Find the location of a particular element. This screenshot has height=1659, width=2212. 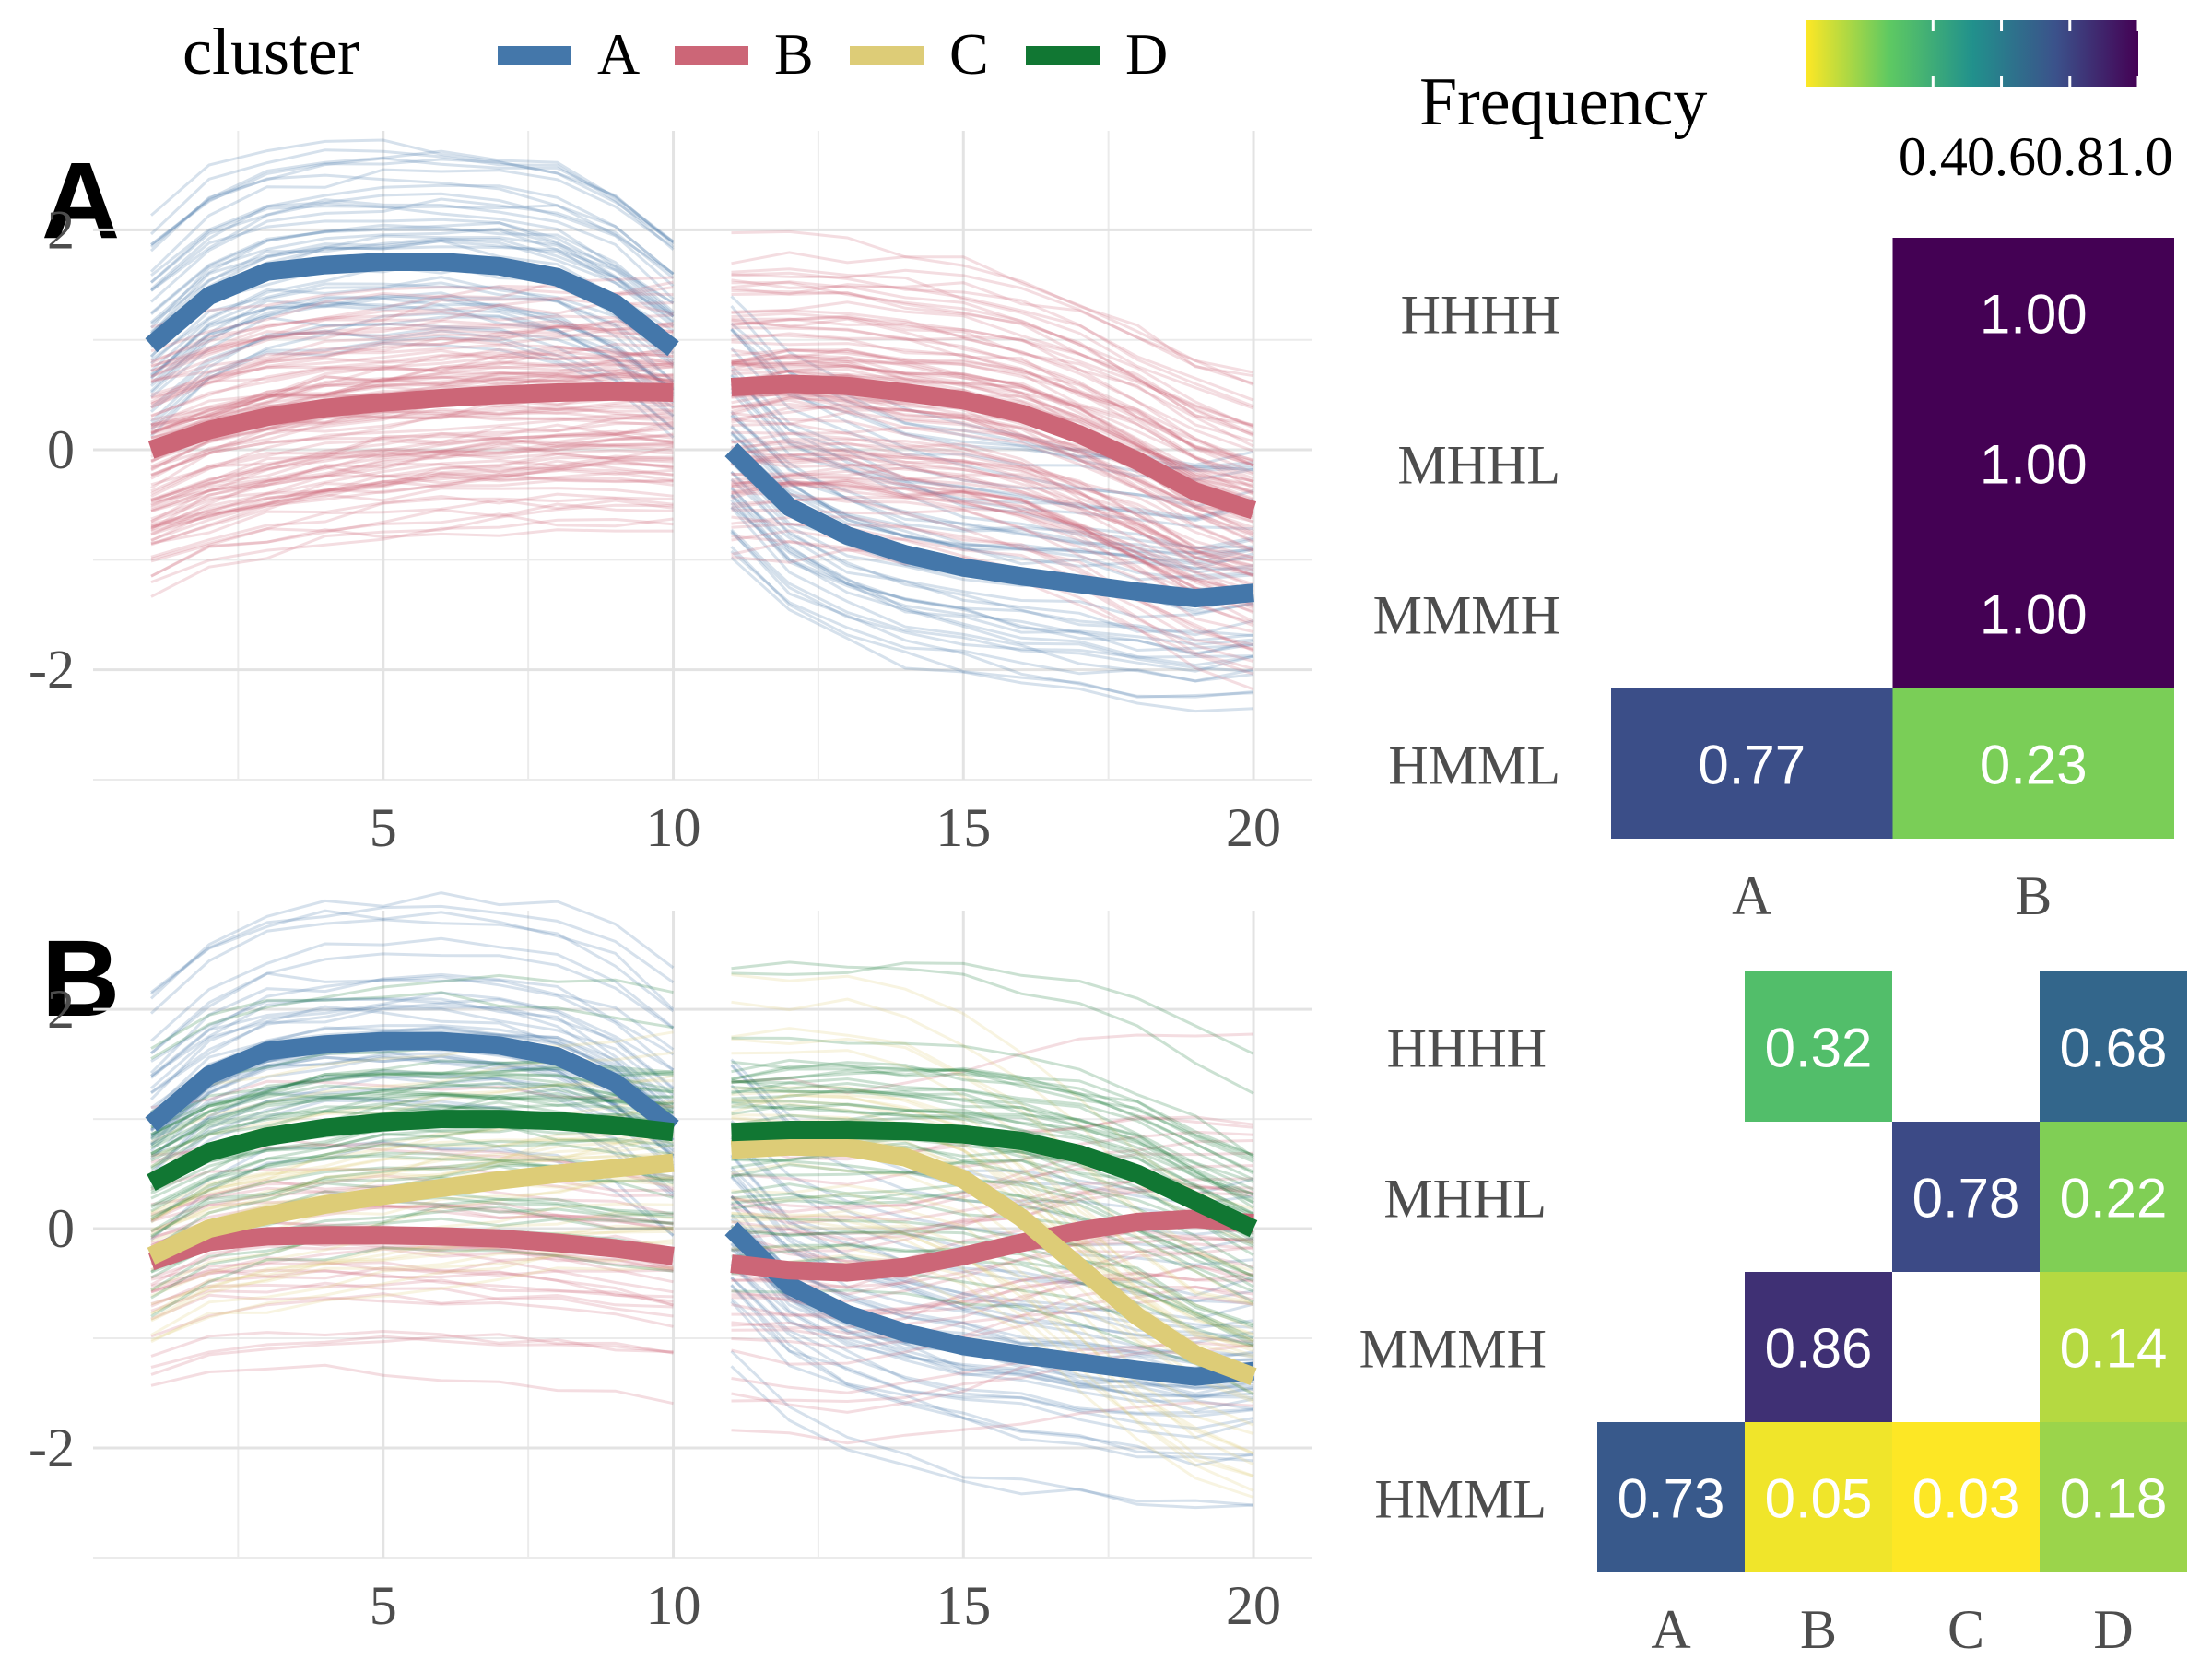

heatmap-cell-label: 0.03 is located at coordinates (1966, 1499).